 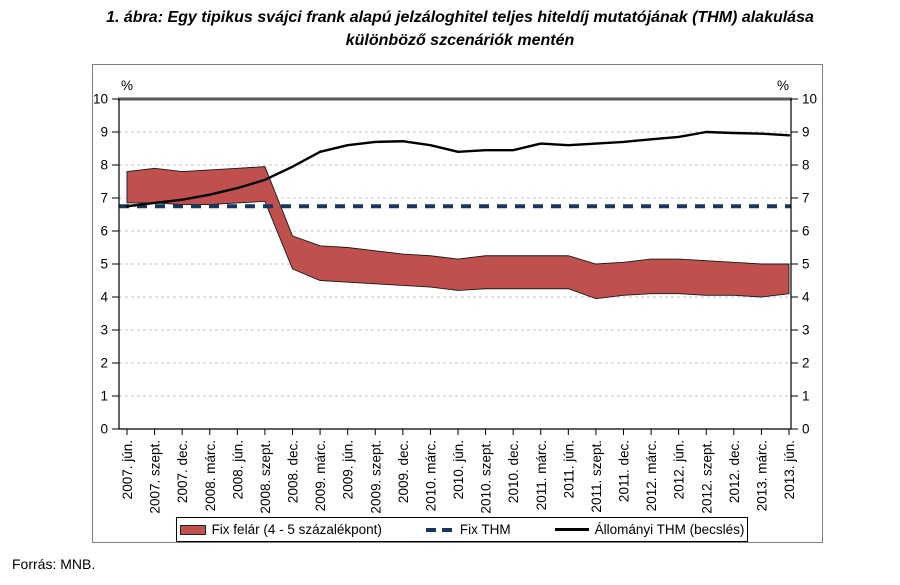 What do you see at coordinates (669, 529) in the screenshot?
I see `legend-label-allomanyi-thm: Állományi THM (becslés)` at bounding box center [669, 529].